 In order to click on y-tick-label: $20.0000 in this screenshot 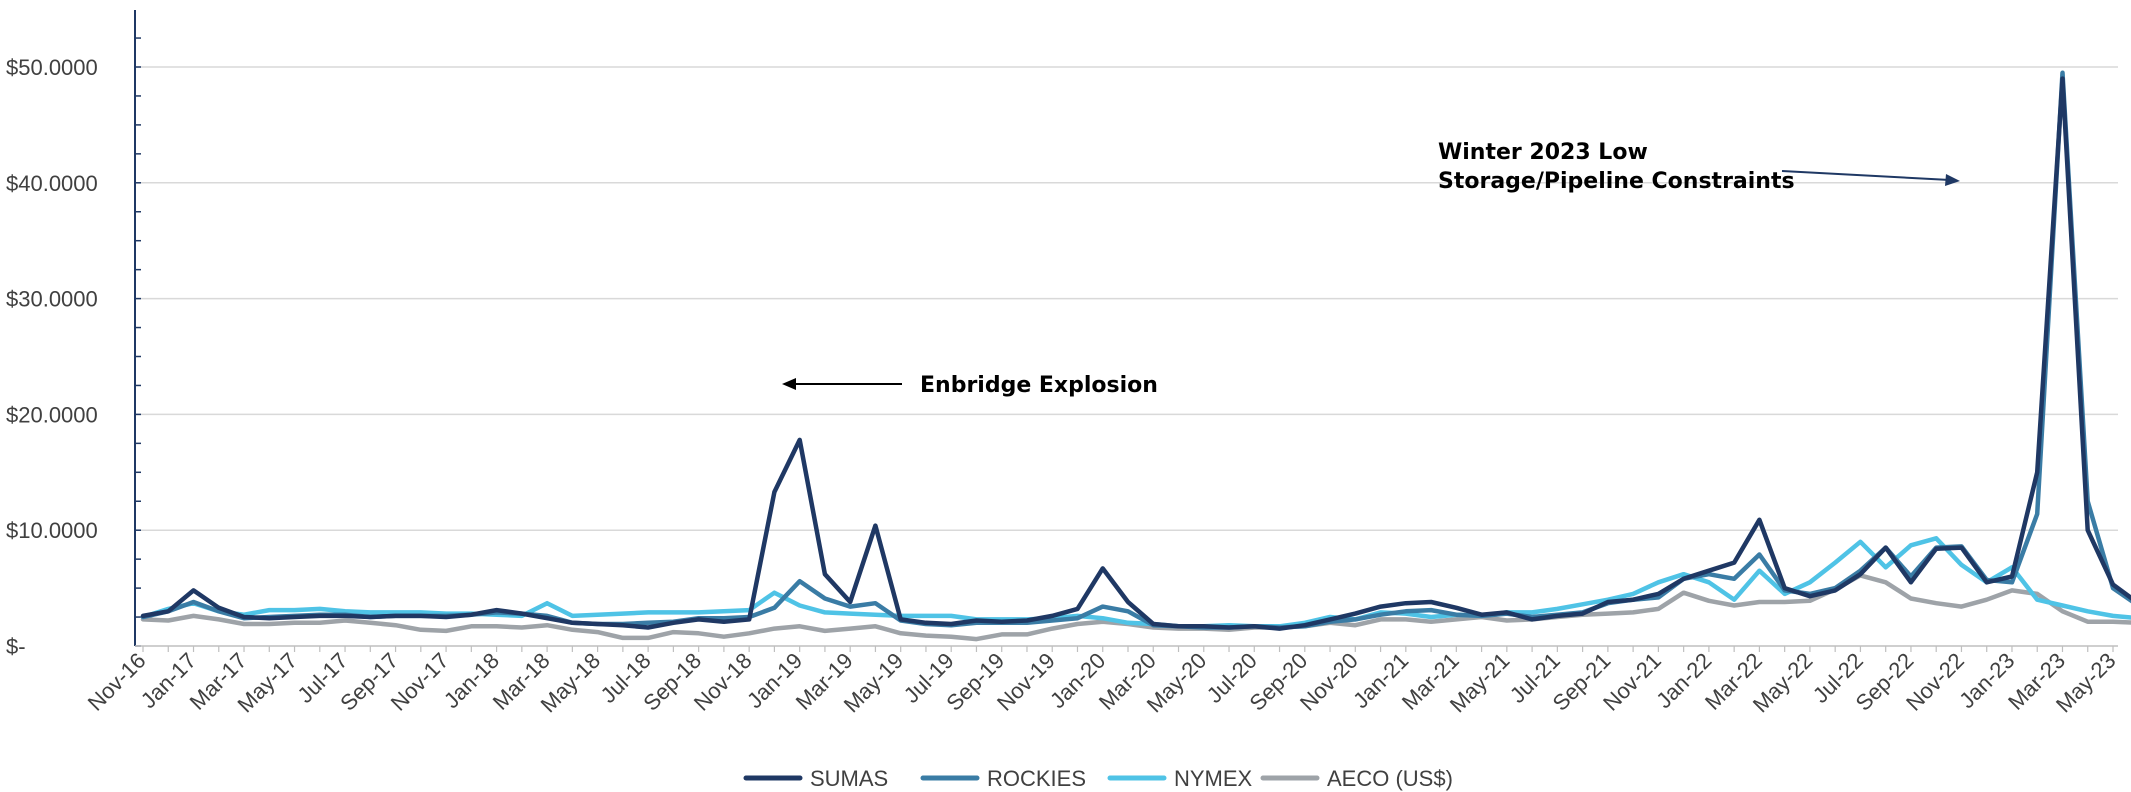, I will do `click(52, 414)`.